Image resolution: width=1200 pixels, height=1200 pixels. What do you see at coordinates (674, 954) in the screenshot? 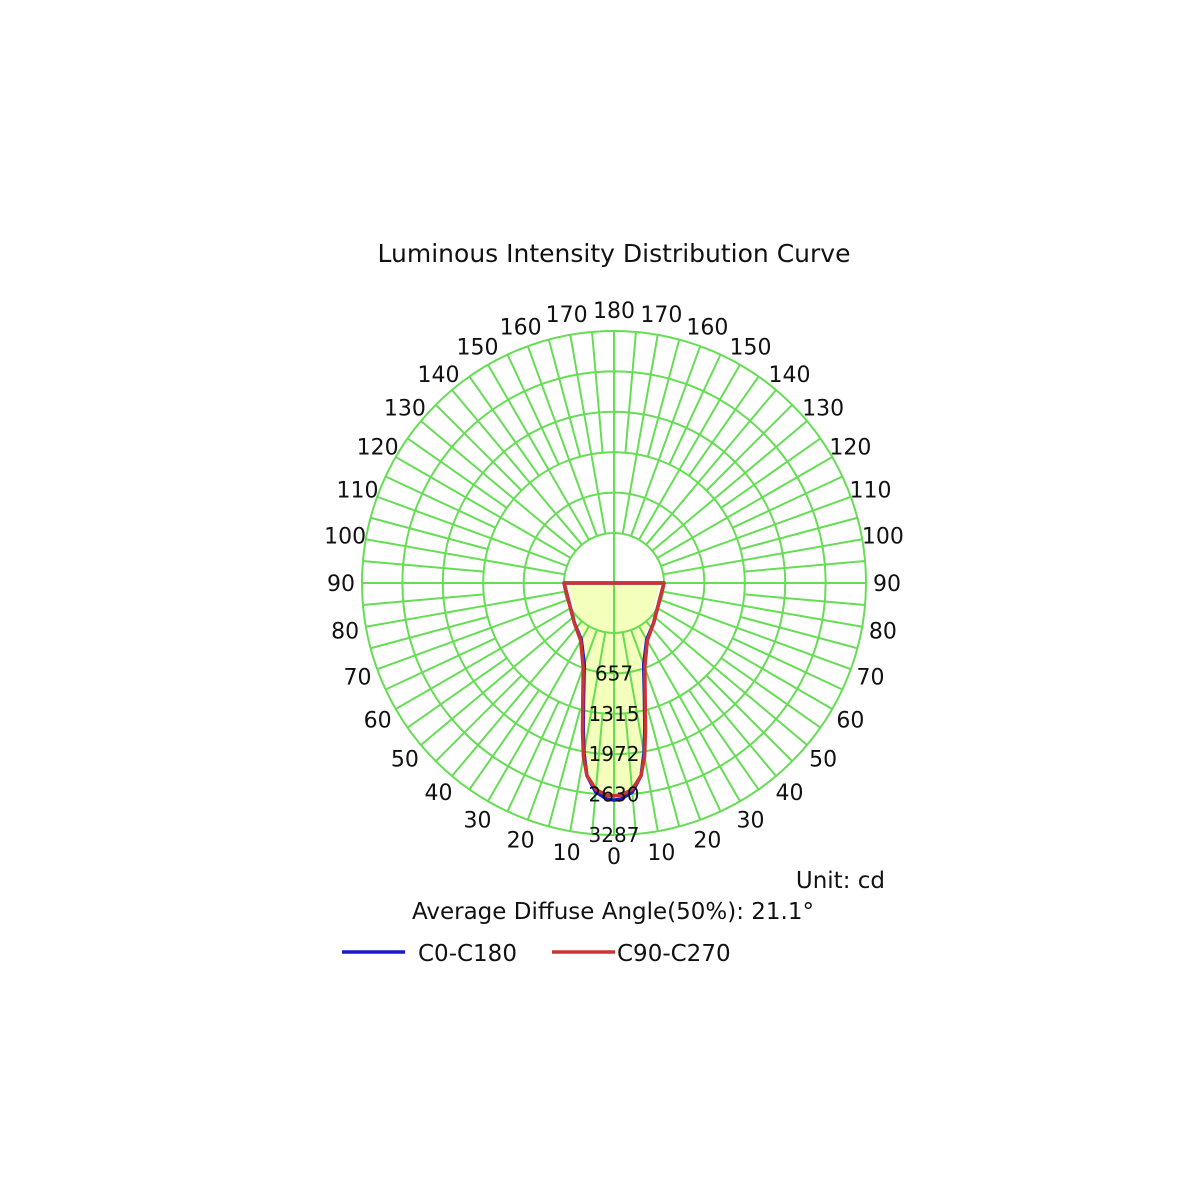
I see `legend-label-c90-c270: C90-C270` at bounding box center [674, 954].